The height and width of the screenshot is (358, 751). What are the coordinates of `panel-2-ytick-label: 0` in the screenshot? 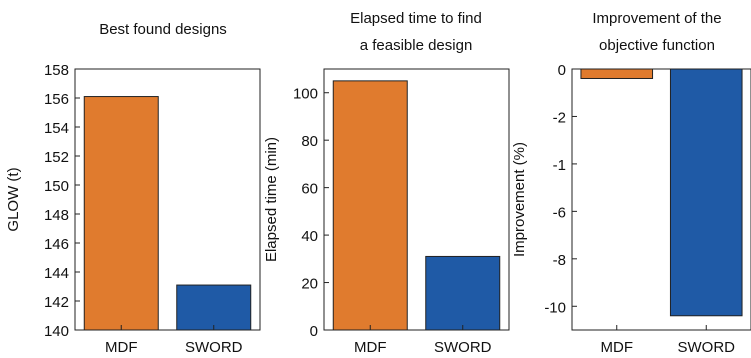 It's located at (314, 331).